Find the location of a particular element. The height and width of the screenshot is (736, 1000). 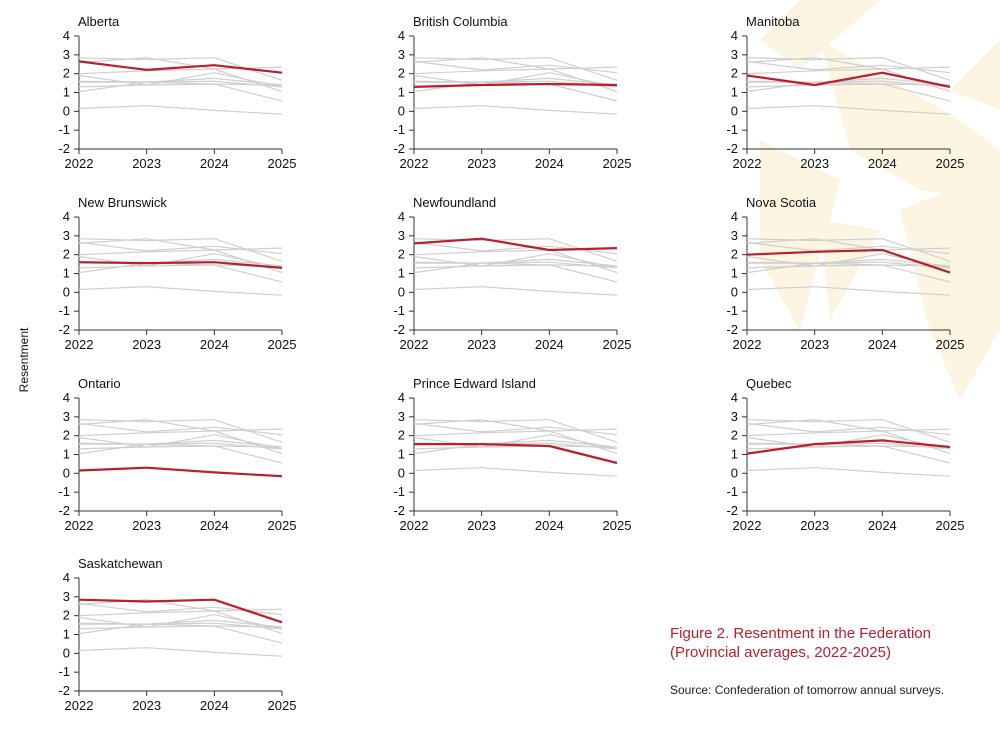

panel-ontario: Ontario 4 3 2 1 0 -1 -2 2022 2023 2024 2025 is located at coordinates (150, 452).